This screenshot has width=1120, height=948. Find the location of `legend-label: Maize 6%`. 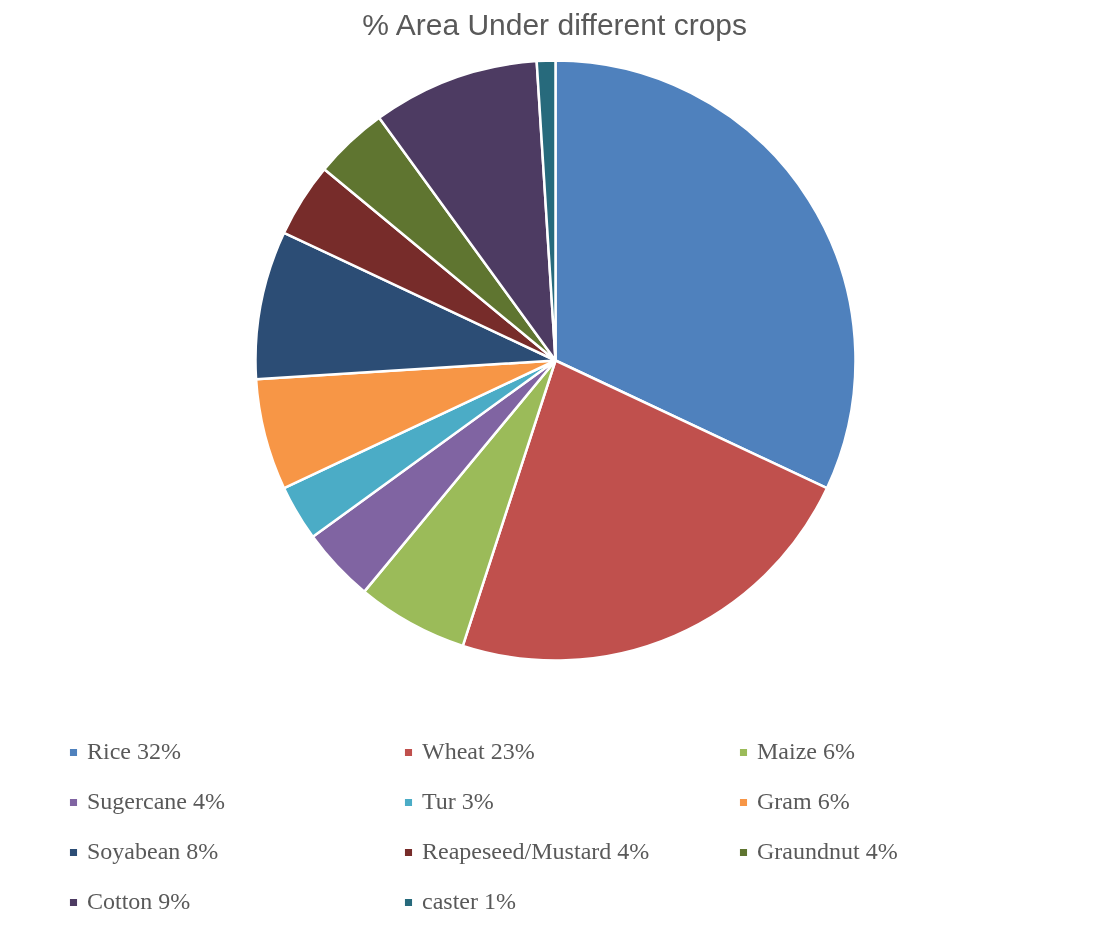

legend-label: Maize 6% is located at coordinates (806, 751).